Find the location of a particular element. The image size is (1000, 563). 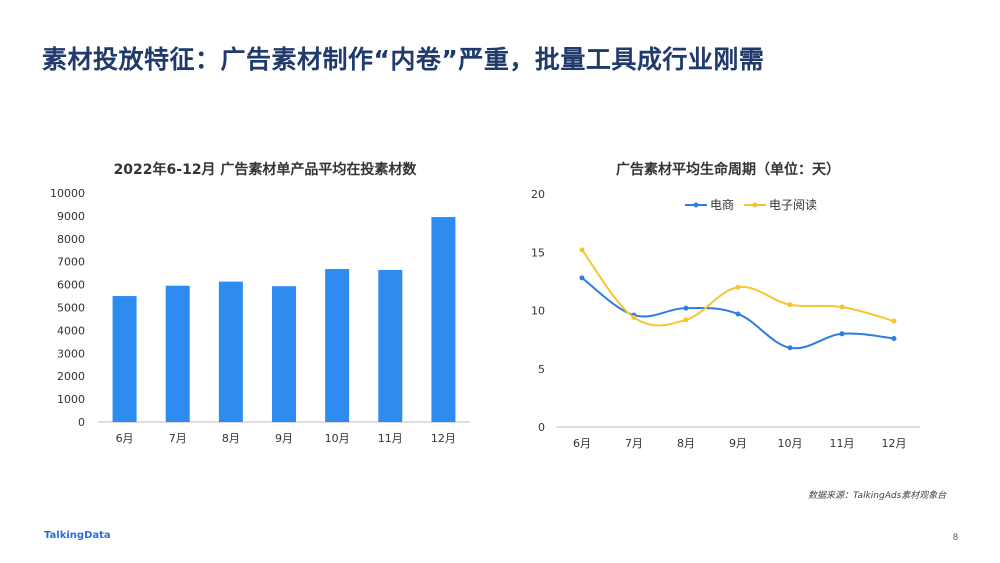

line-x-tick-label: 7月 is located at coordinates (634, 443).